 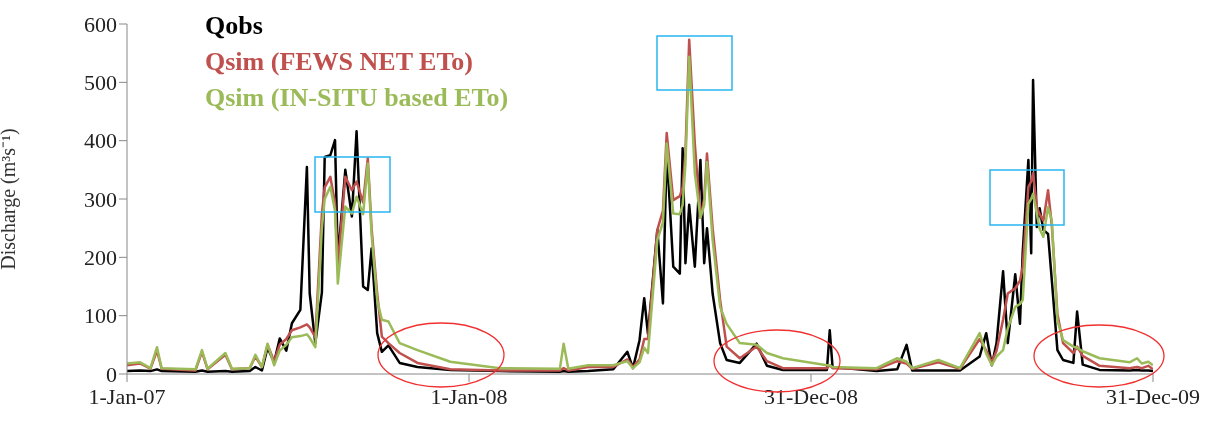 I want to click on text: Qobs, so click(x=234, y=26).